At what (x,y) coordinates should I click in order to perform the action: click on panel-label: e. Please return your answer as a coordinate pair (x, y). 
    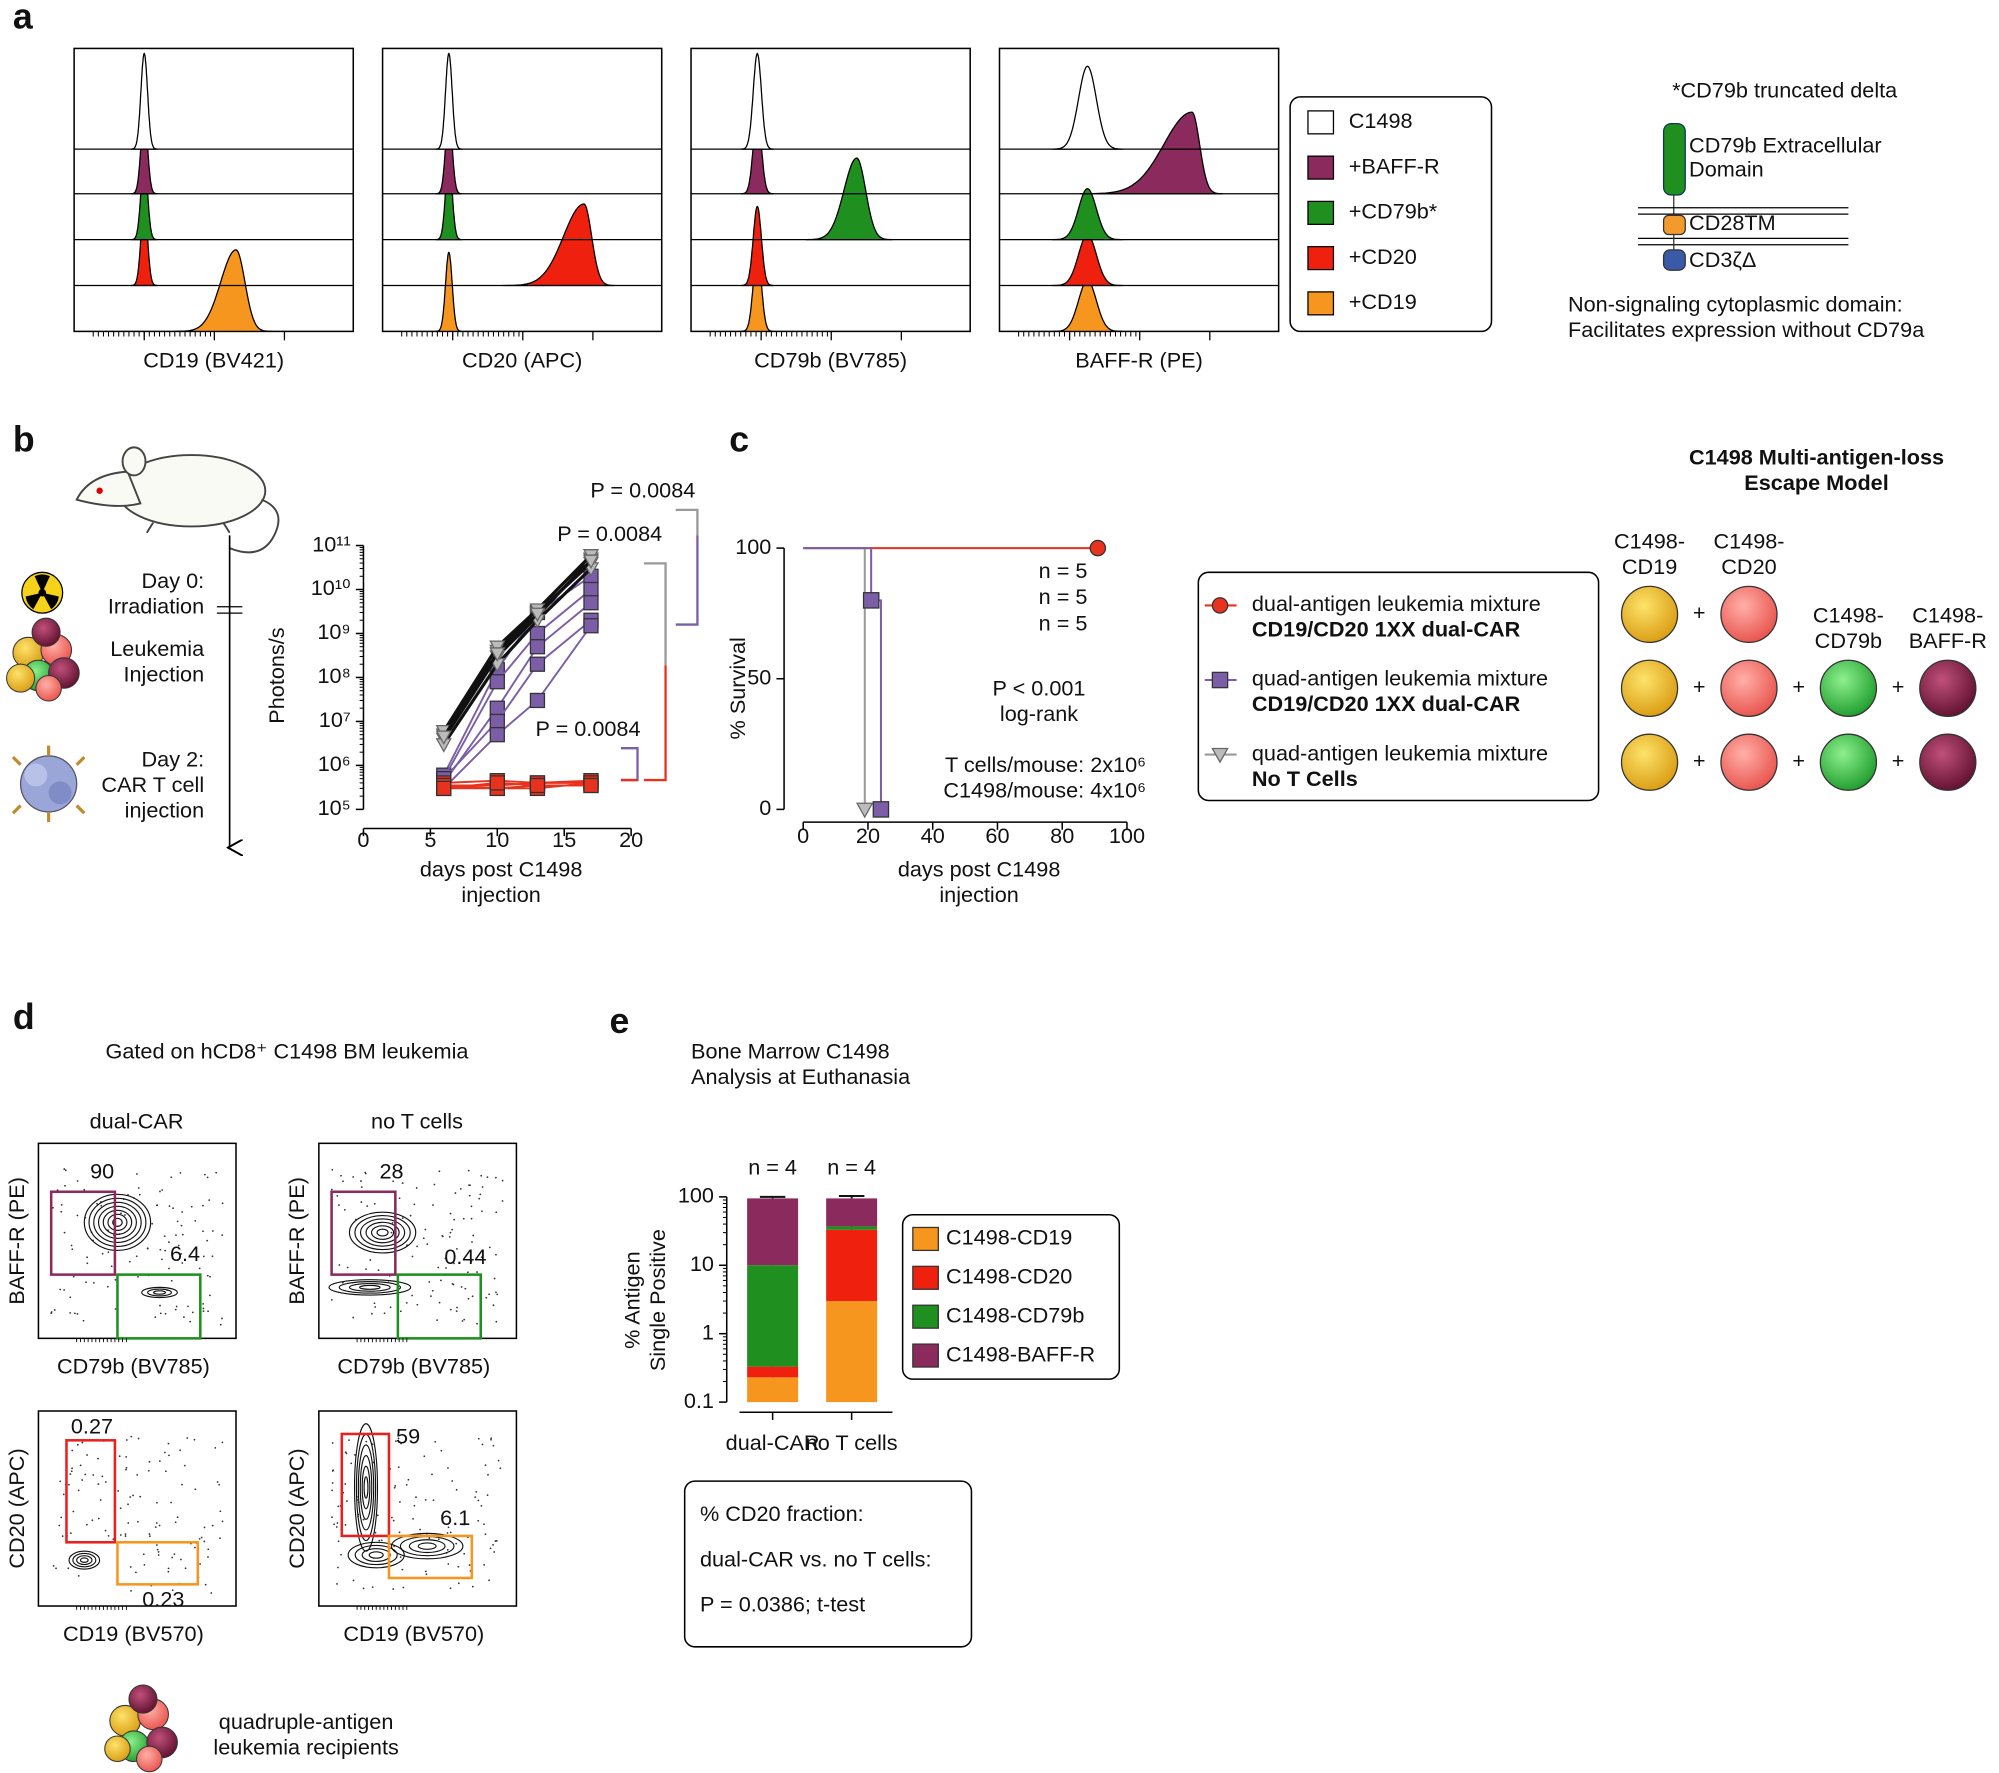
    Looking at the image, I should click on (619, 1021).